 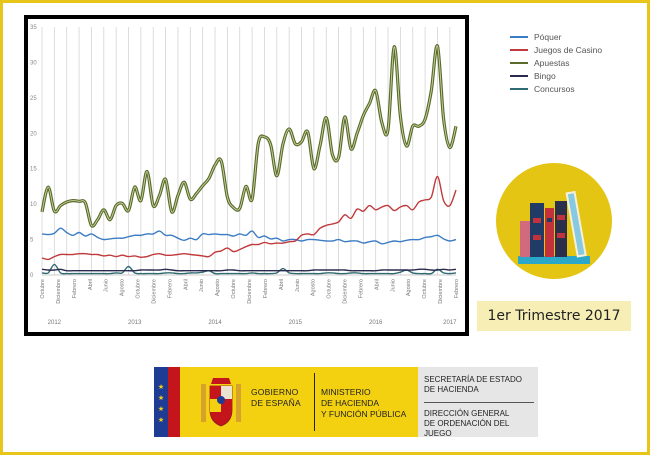 I want to click on y-tick-label: 30, so click(x=33, y=63).